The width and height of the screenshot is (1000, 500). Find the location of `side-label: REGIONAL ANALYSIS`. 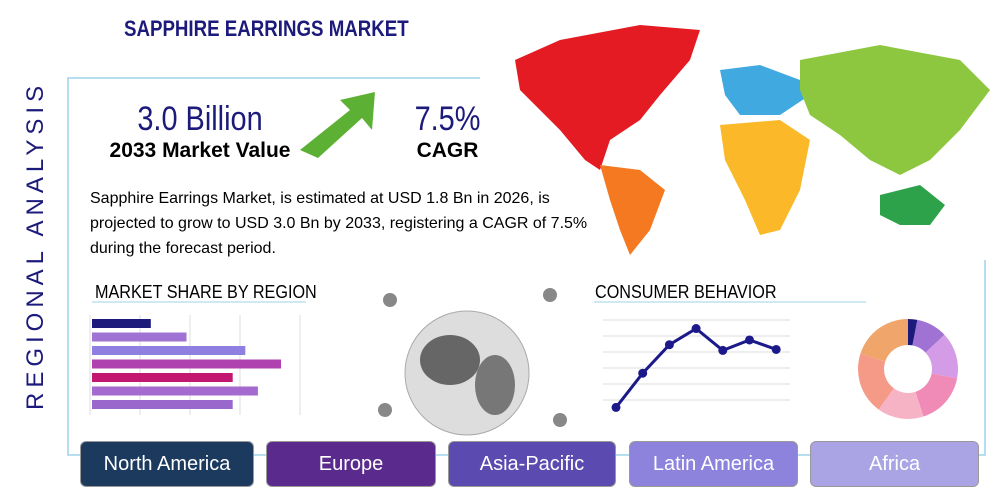

side-label: REGIONAL ANALYSIS is located at coordinates (35, 245).